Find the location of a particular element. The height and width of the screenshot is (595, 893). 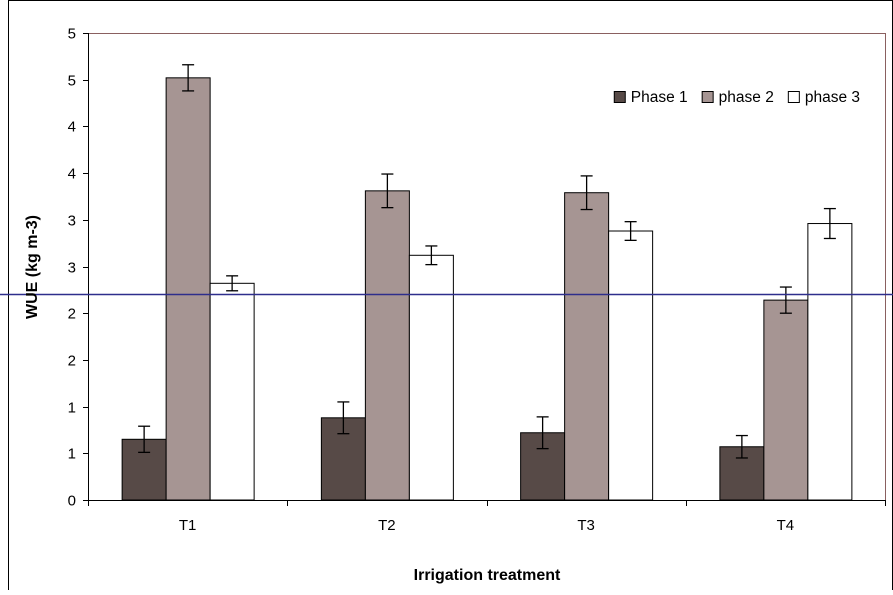

x-tick-label-t2: T2 is located at coordinates (387, 525).